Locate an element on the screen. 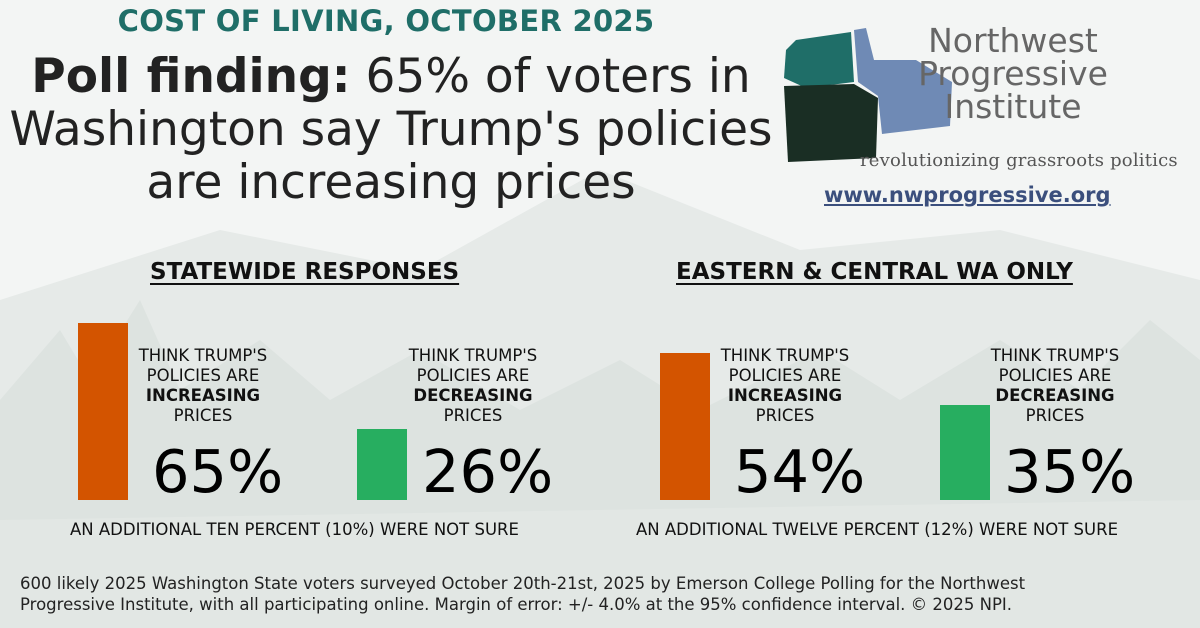 This screenshot has width=1200, height=628. statewide-note-emphasis: NOT SURE is located at coordinates (476, 529).